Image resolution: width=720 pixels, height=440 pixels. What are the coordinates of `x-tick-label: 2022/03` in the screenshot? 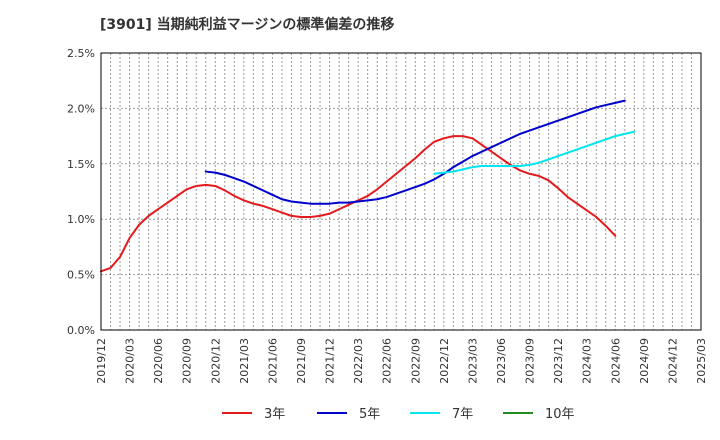 It's located at (358, 361).